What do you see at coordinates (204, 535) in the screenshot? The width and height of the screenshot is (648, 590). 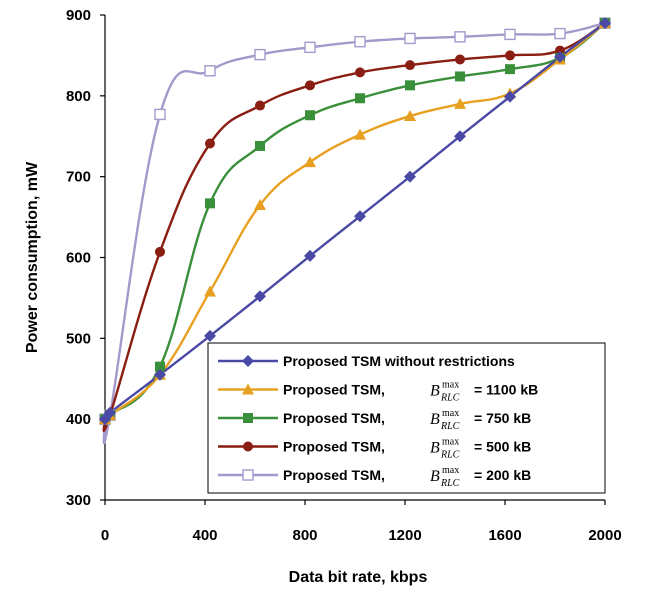 I see `x-tick-label: 400` at bounding box center [204, 535].